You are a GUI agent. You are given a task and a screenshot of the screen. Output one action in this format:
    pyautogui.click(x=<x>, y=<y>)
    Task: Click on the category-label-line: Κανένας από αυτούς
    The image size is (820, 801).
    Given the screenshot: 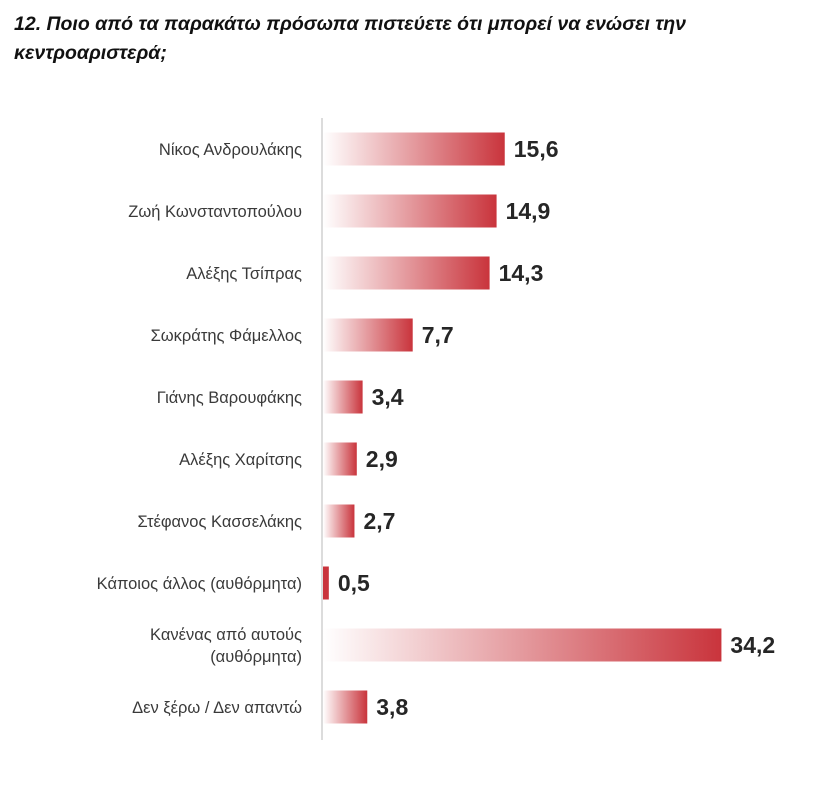 What is the action you would take?
    pyautogui.click(x=226, y=635)
    